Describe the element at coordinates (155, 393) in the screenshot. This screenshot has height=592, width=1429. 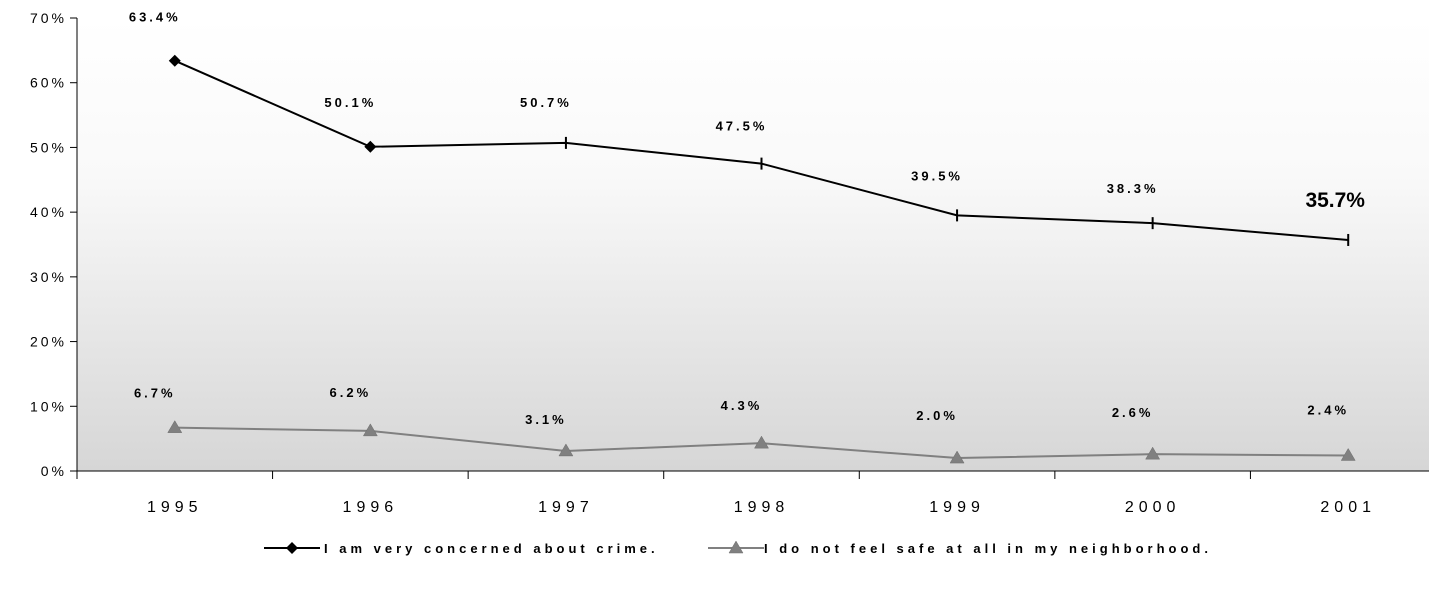
I see `data-label: 6.7%` at that location.